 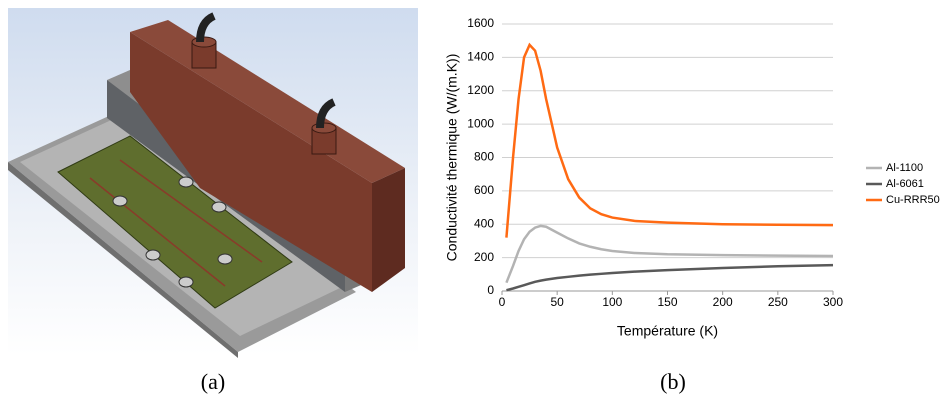 What do you see at coordinates (480, 57) in the screenshot?
I see `y-tick-label: 1400` at bounding box center [480, 57].